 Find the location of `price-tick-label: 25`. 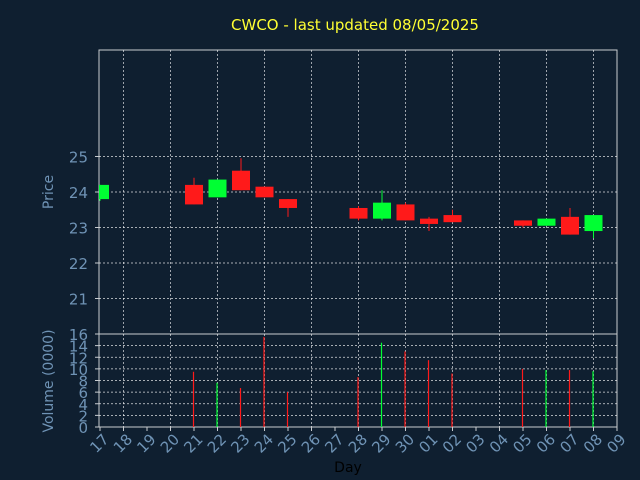

price-tick-label: 25 is located at coordinates (78, 158).